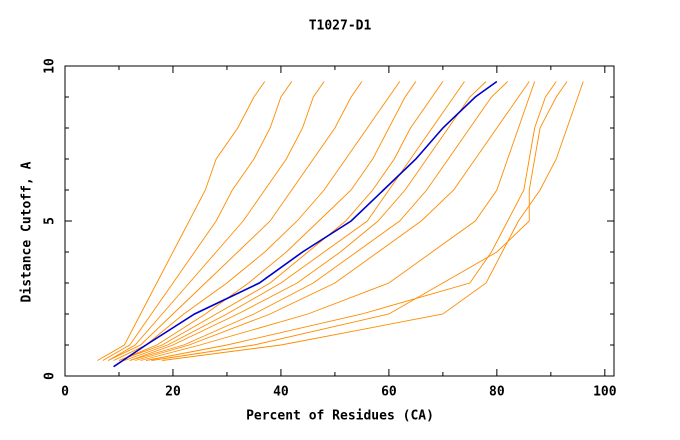 This screenshot has height=440, width=680. What do you see at coordinates (65, 392) in the screenshot?
I see `x-tick-label: 0` at bounding box center [65, 392].